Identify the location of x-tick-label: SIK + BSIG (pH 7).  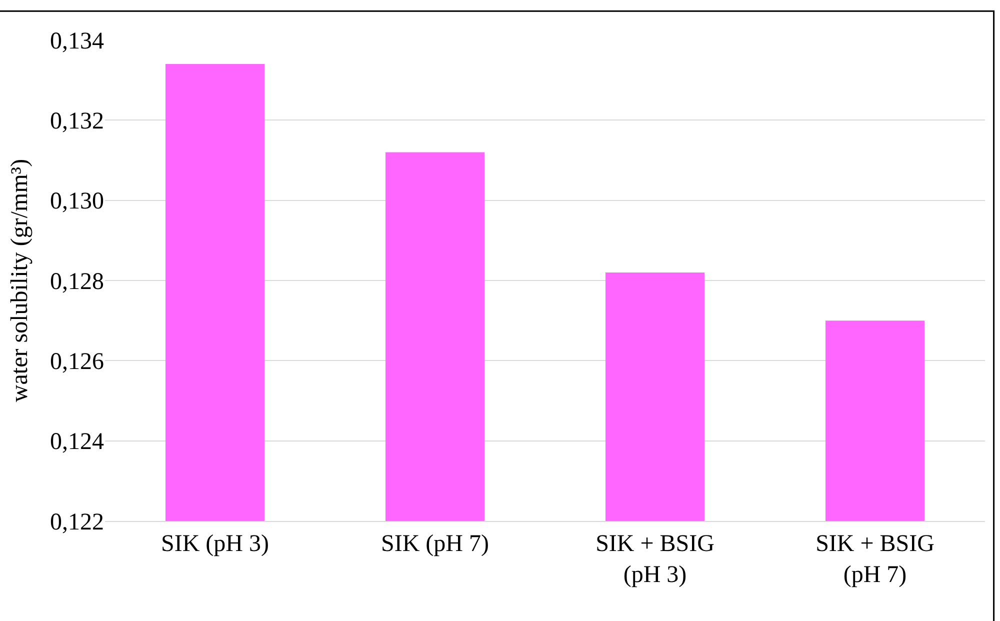
(875, 559).